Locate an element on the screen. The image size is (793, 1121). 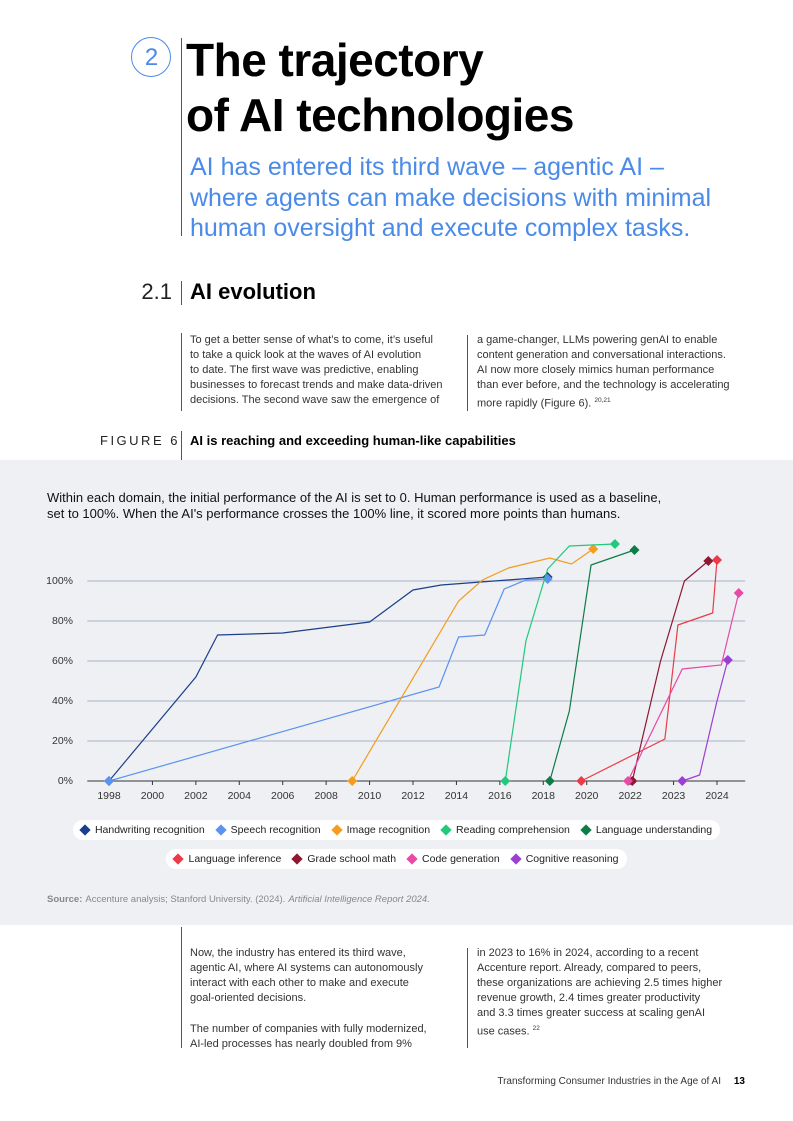
section-title: AI evolution is located at coordinates (253, 291).